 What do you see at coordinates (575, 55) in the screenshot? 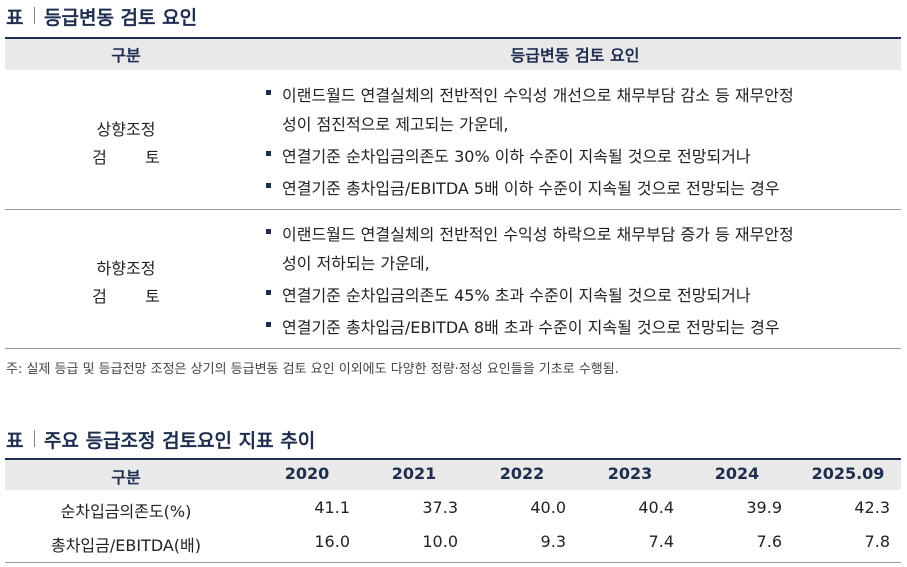
I see `header-cell: 등급변동 검토 요인` at bounding box center [575, 55].